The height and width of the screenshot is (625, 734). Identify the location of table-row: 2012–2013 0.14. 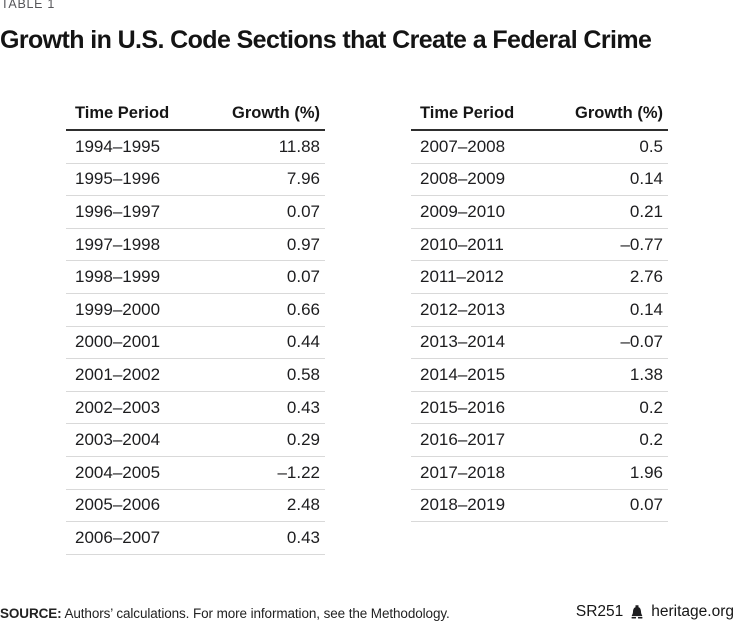
(539, 310).